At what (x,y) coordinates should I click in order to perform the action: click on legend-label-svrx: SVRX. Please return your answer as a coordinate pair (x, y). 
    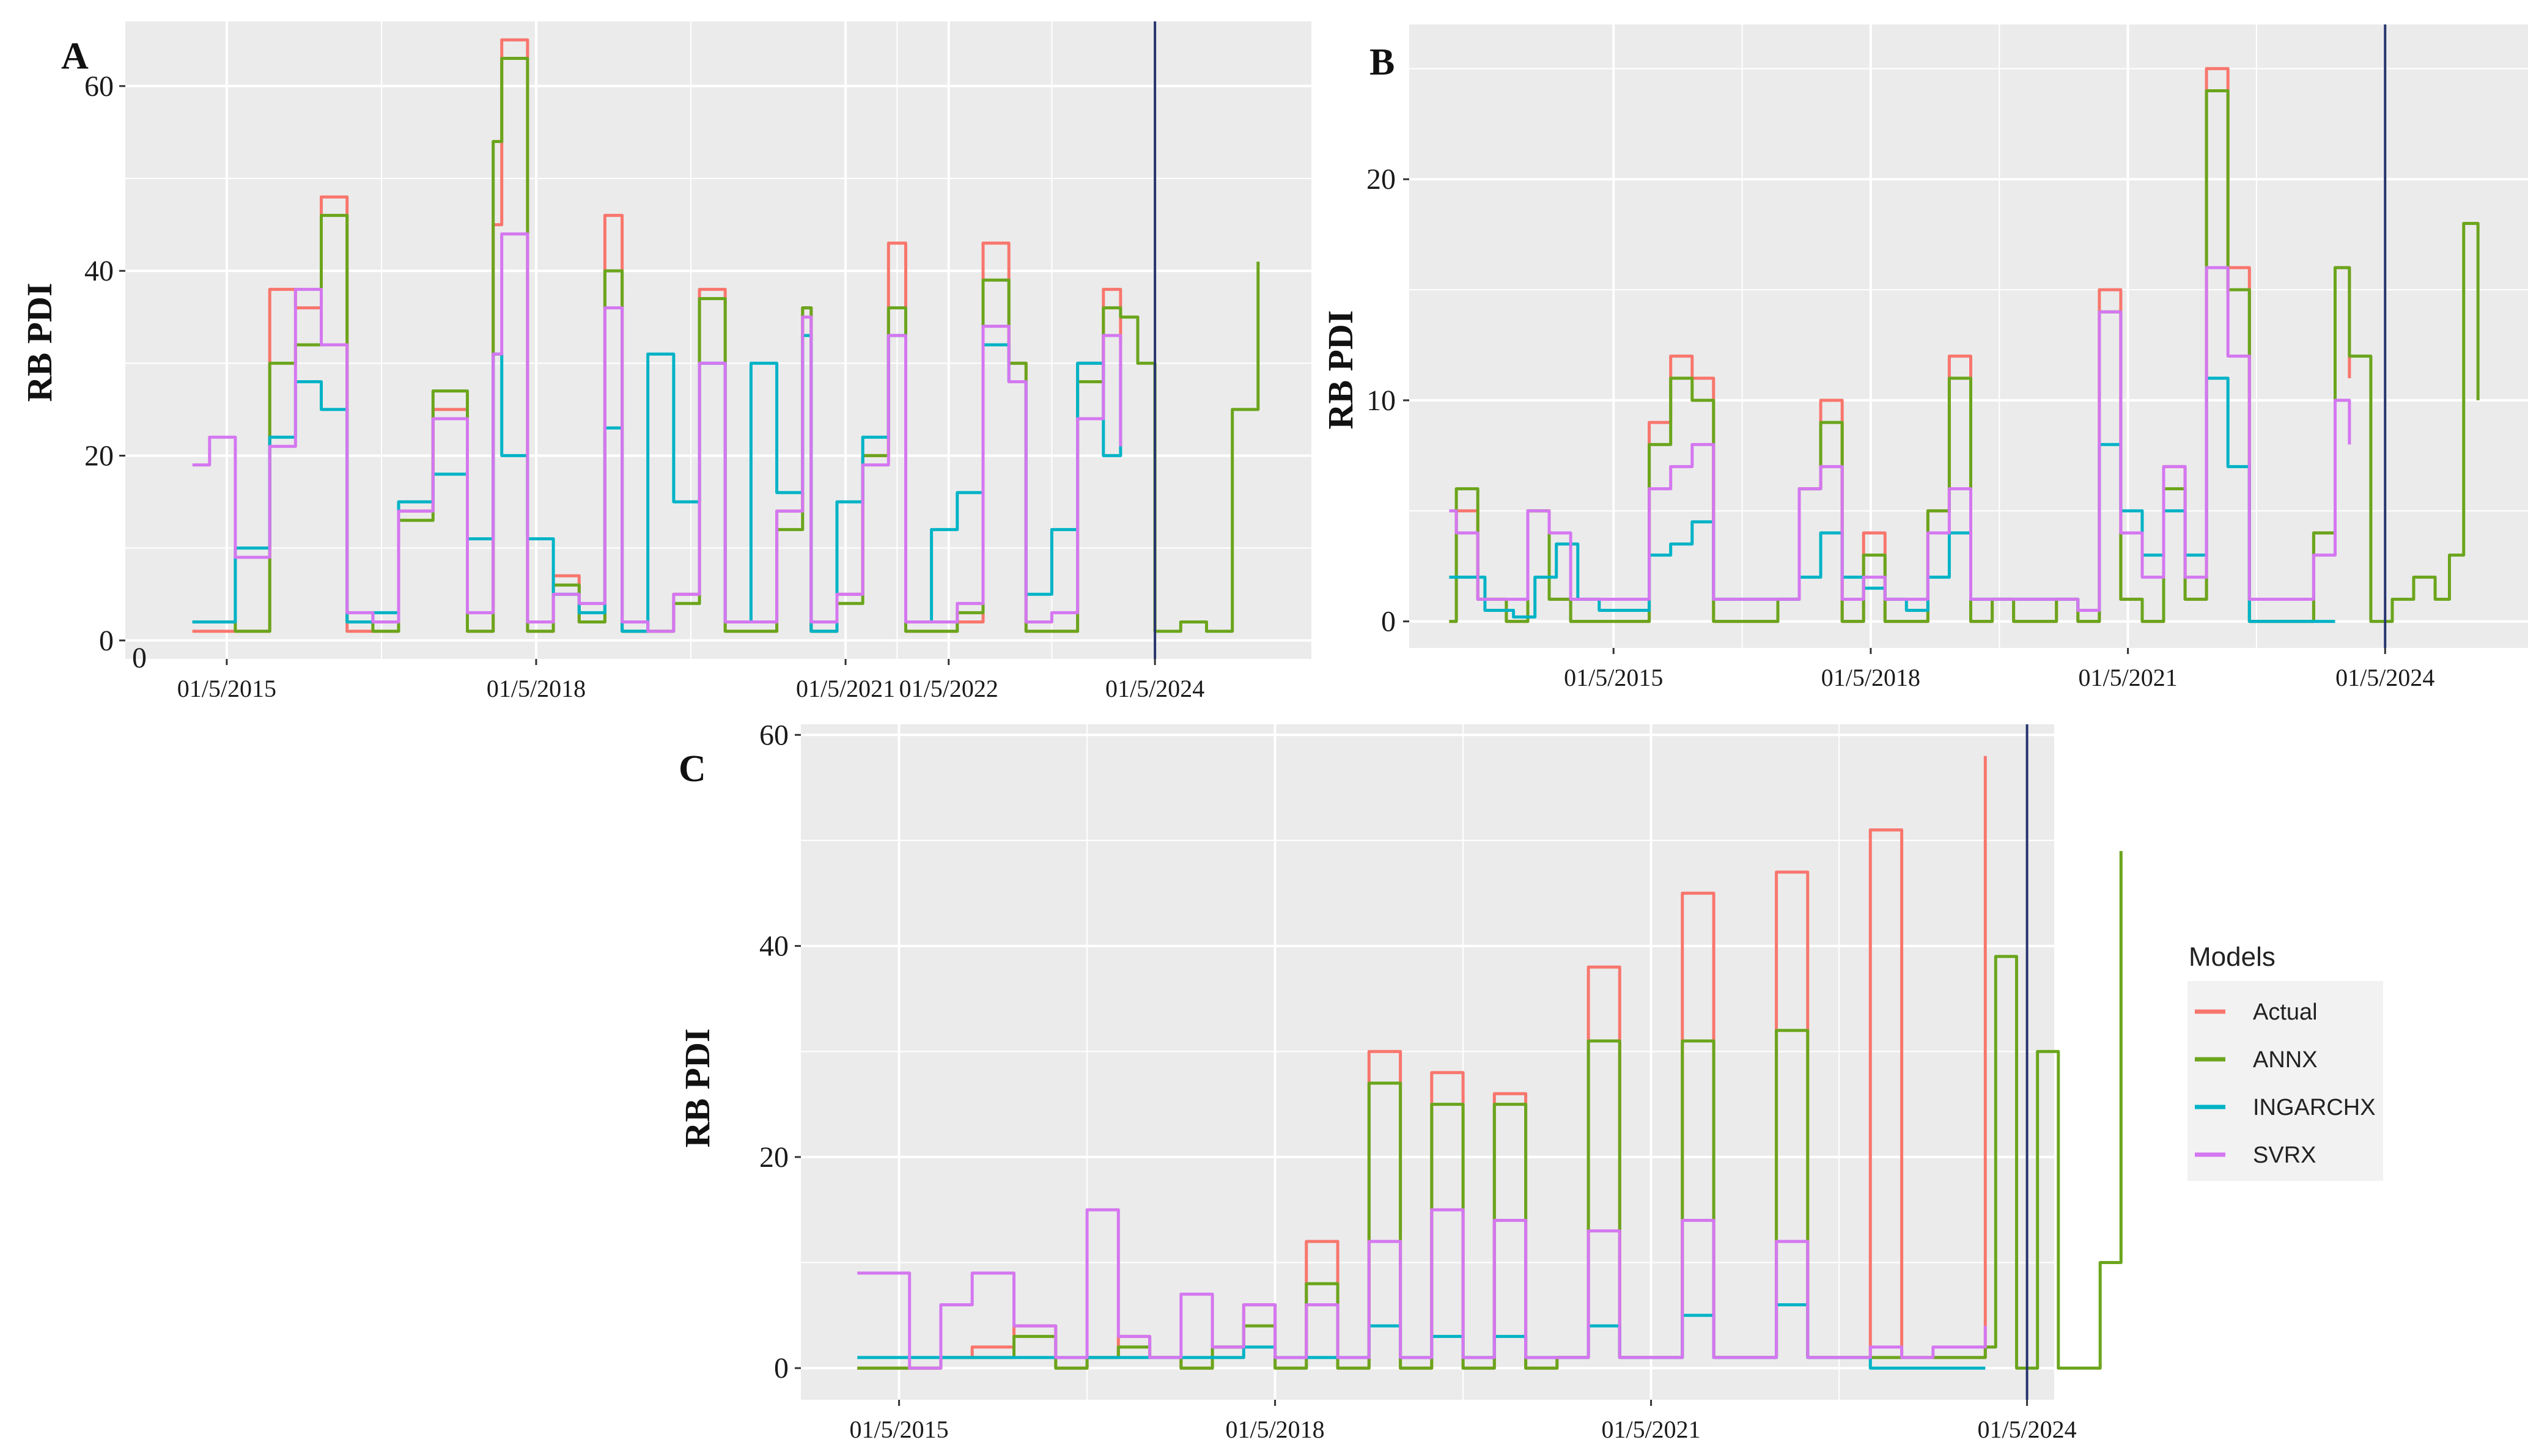
    Looking at the image, I should click on (2284, 1155).